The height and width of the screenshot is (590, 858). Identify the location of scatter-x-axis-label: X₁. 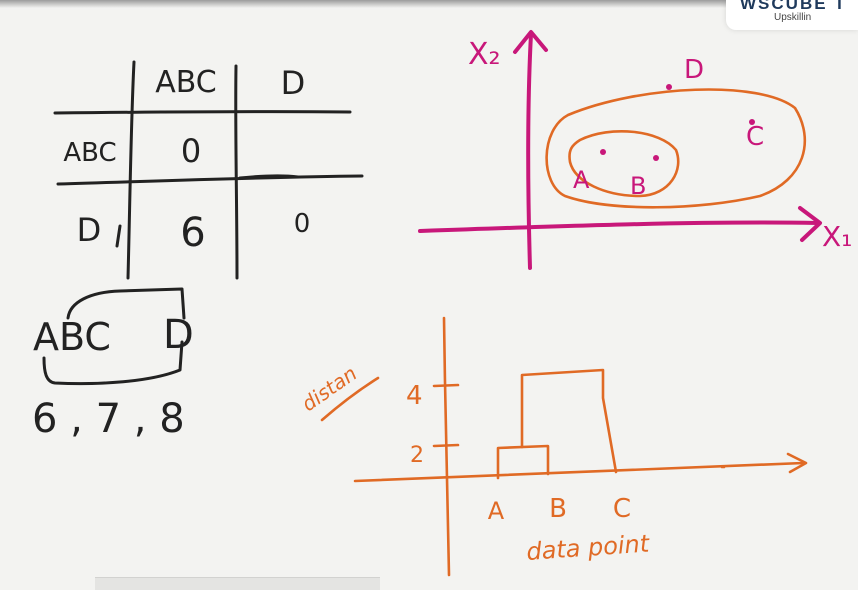
(837, 236).